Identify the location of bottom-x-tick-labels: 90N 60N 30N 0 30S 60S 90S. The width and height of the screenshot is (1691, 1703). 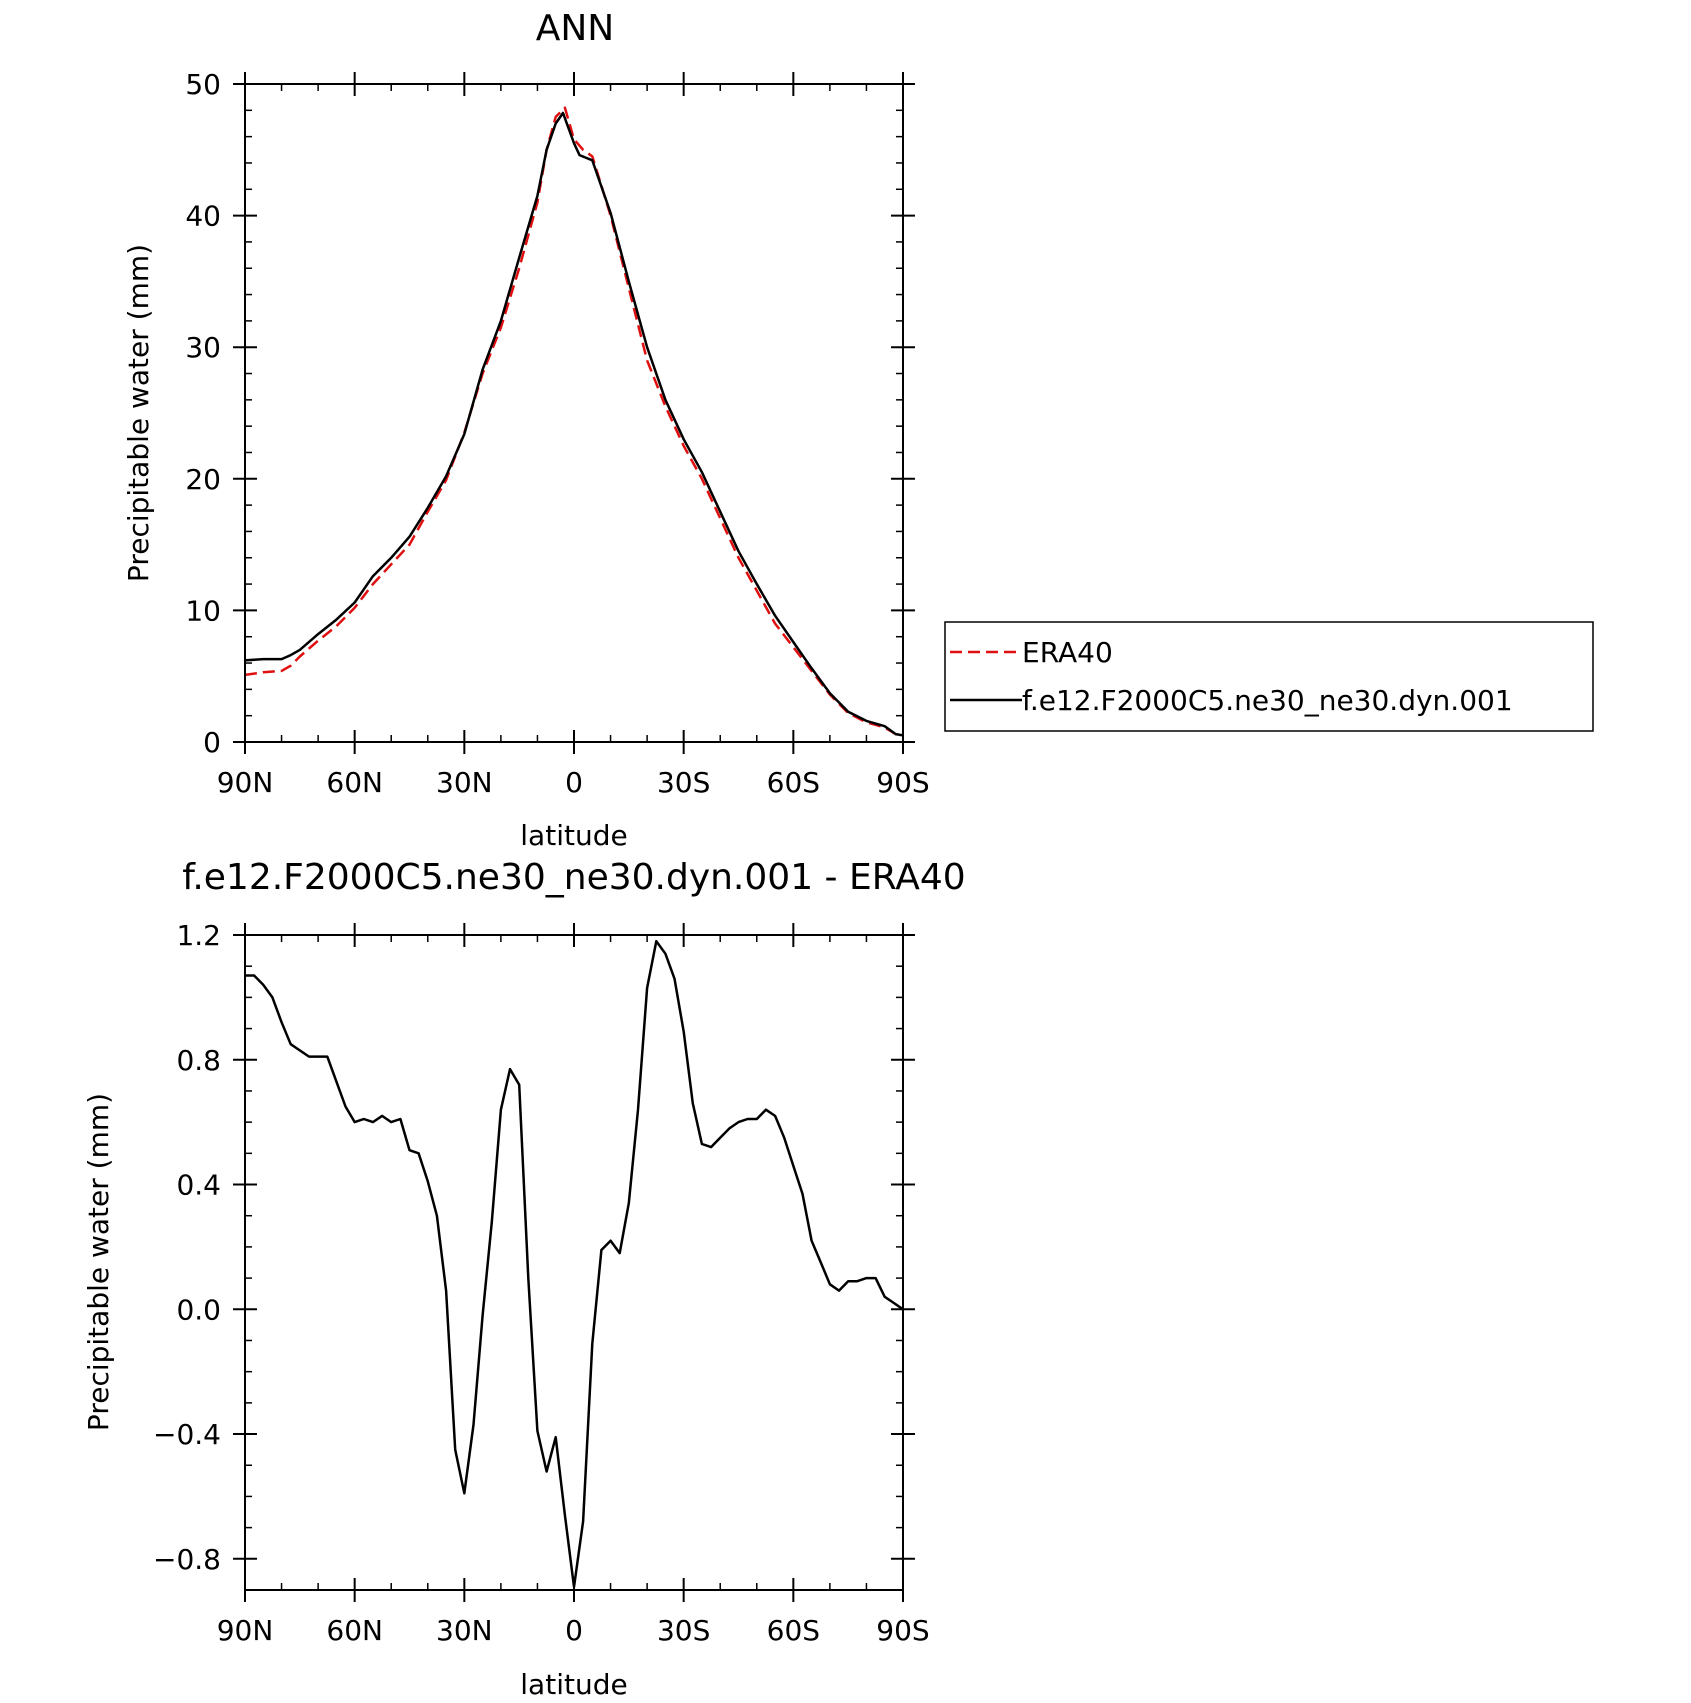
(573, 1630).